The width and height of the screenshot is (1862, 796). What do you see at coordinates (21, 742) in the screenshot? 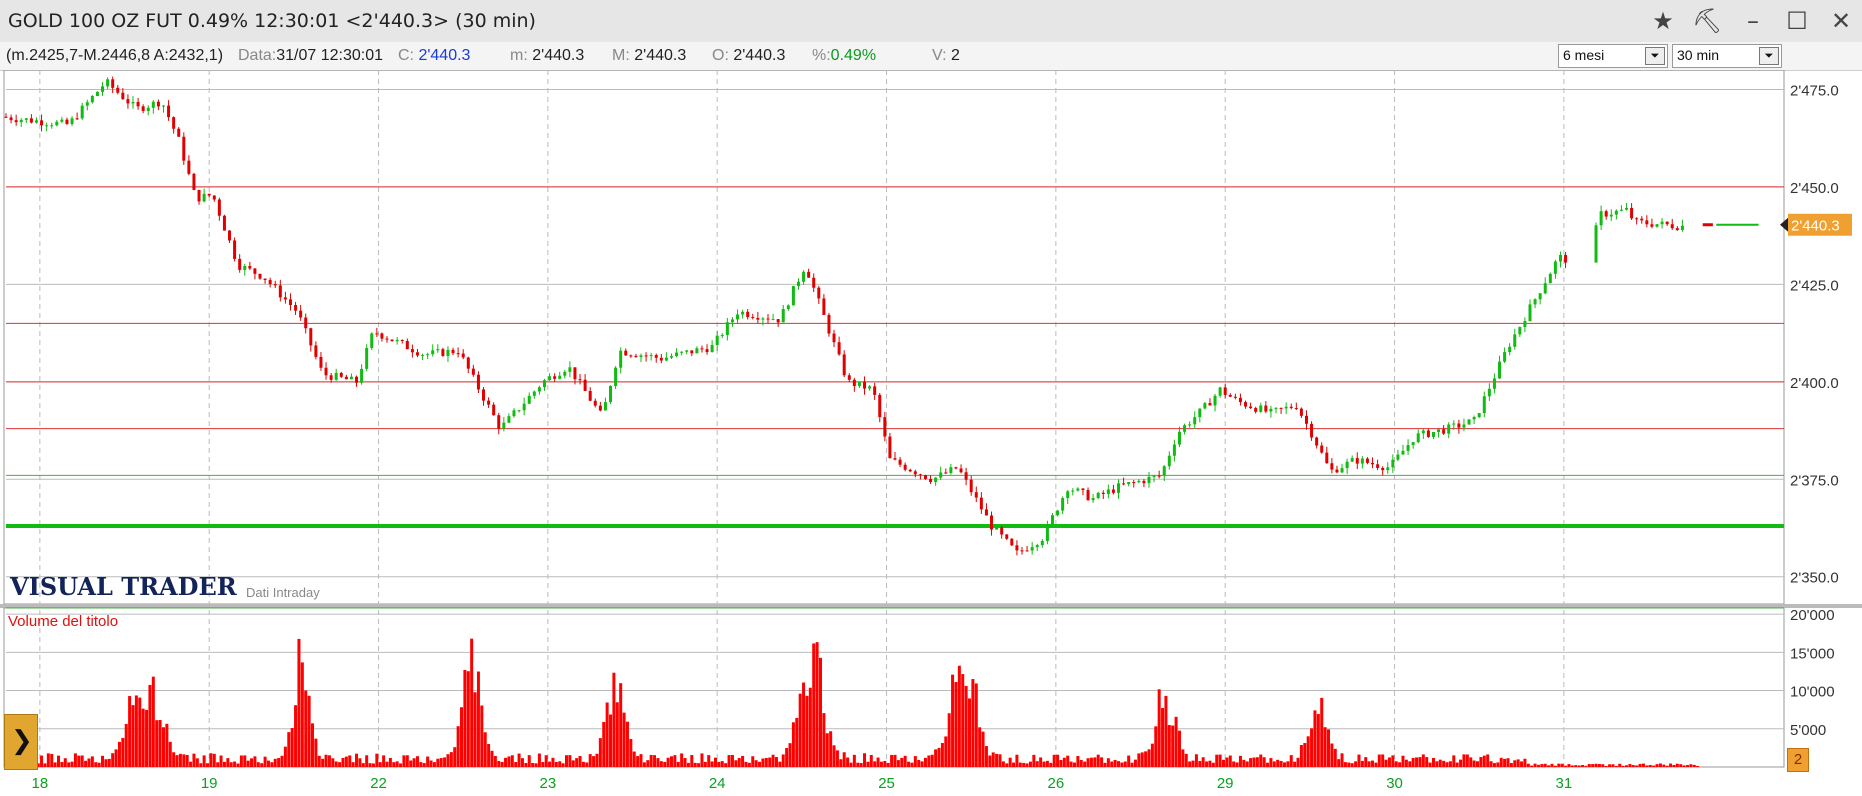
I see `scroll-left-button: ❯` at bounding box center [21, 742].